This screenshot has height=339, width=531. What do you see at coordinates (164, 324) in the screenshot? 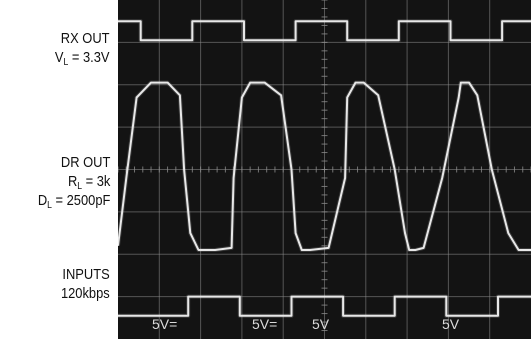
I see `scale-label-1: 5V=` at bounding box center [164, 324].